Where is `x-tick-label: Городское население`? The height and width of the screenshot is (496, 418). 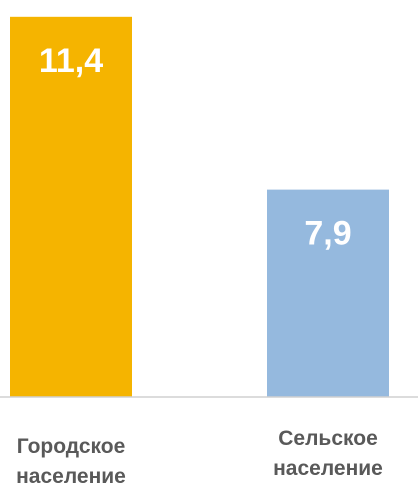 x-tick-label: Городское население is located at coordinates (71, 461).